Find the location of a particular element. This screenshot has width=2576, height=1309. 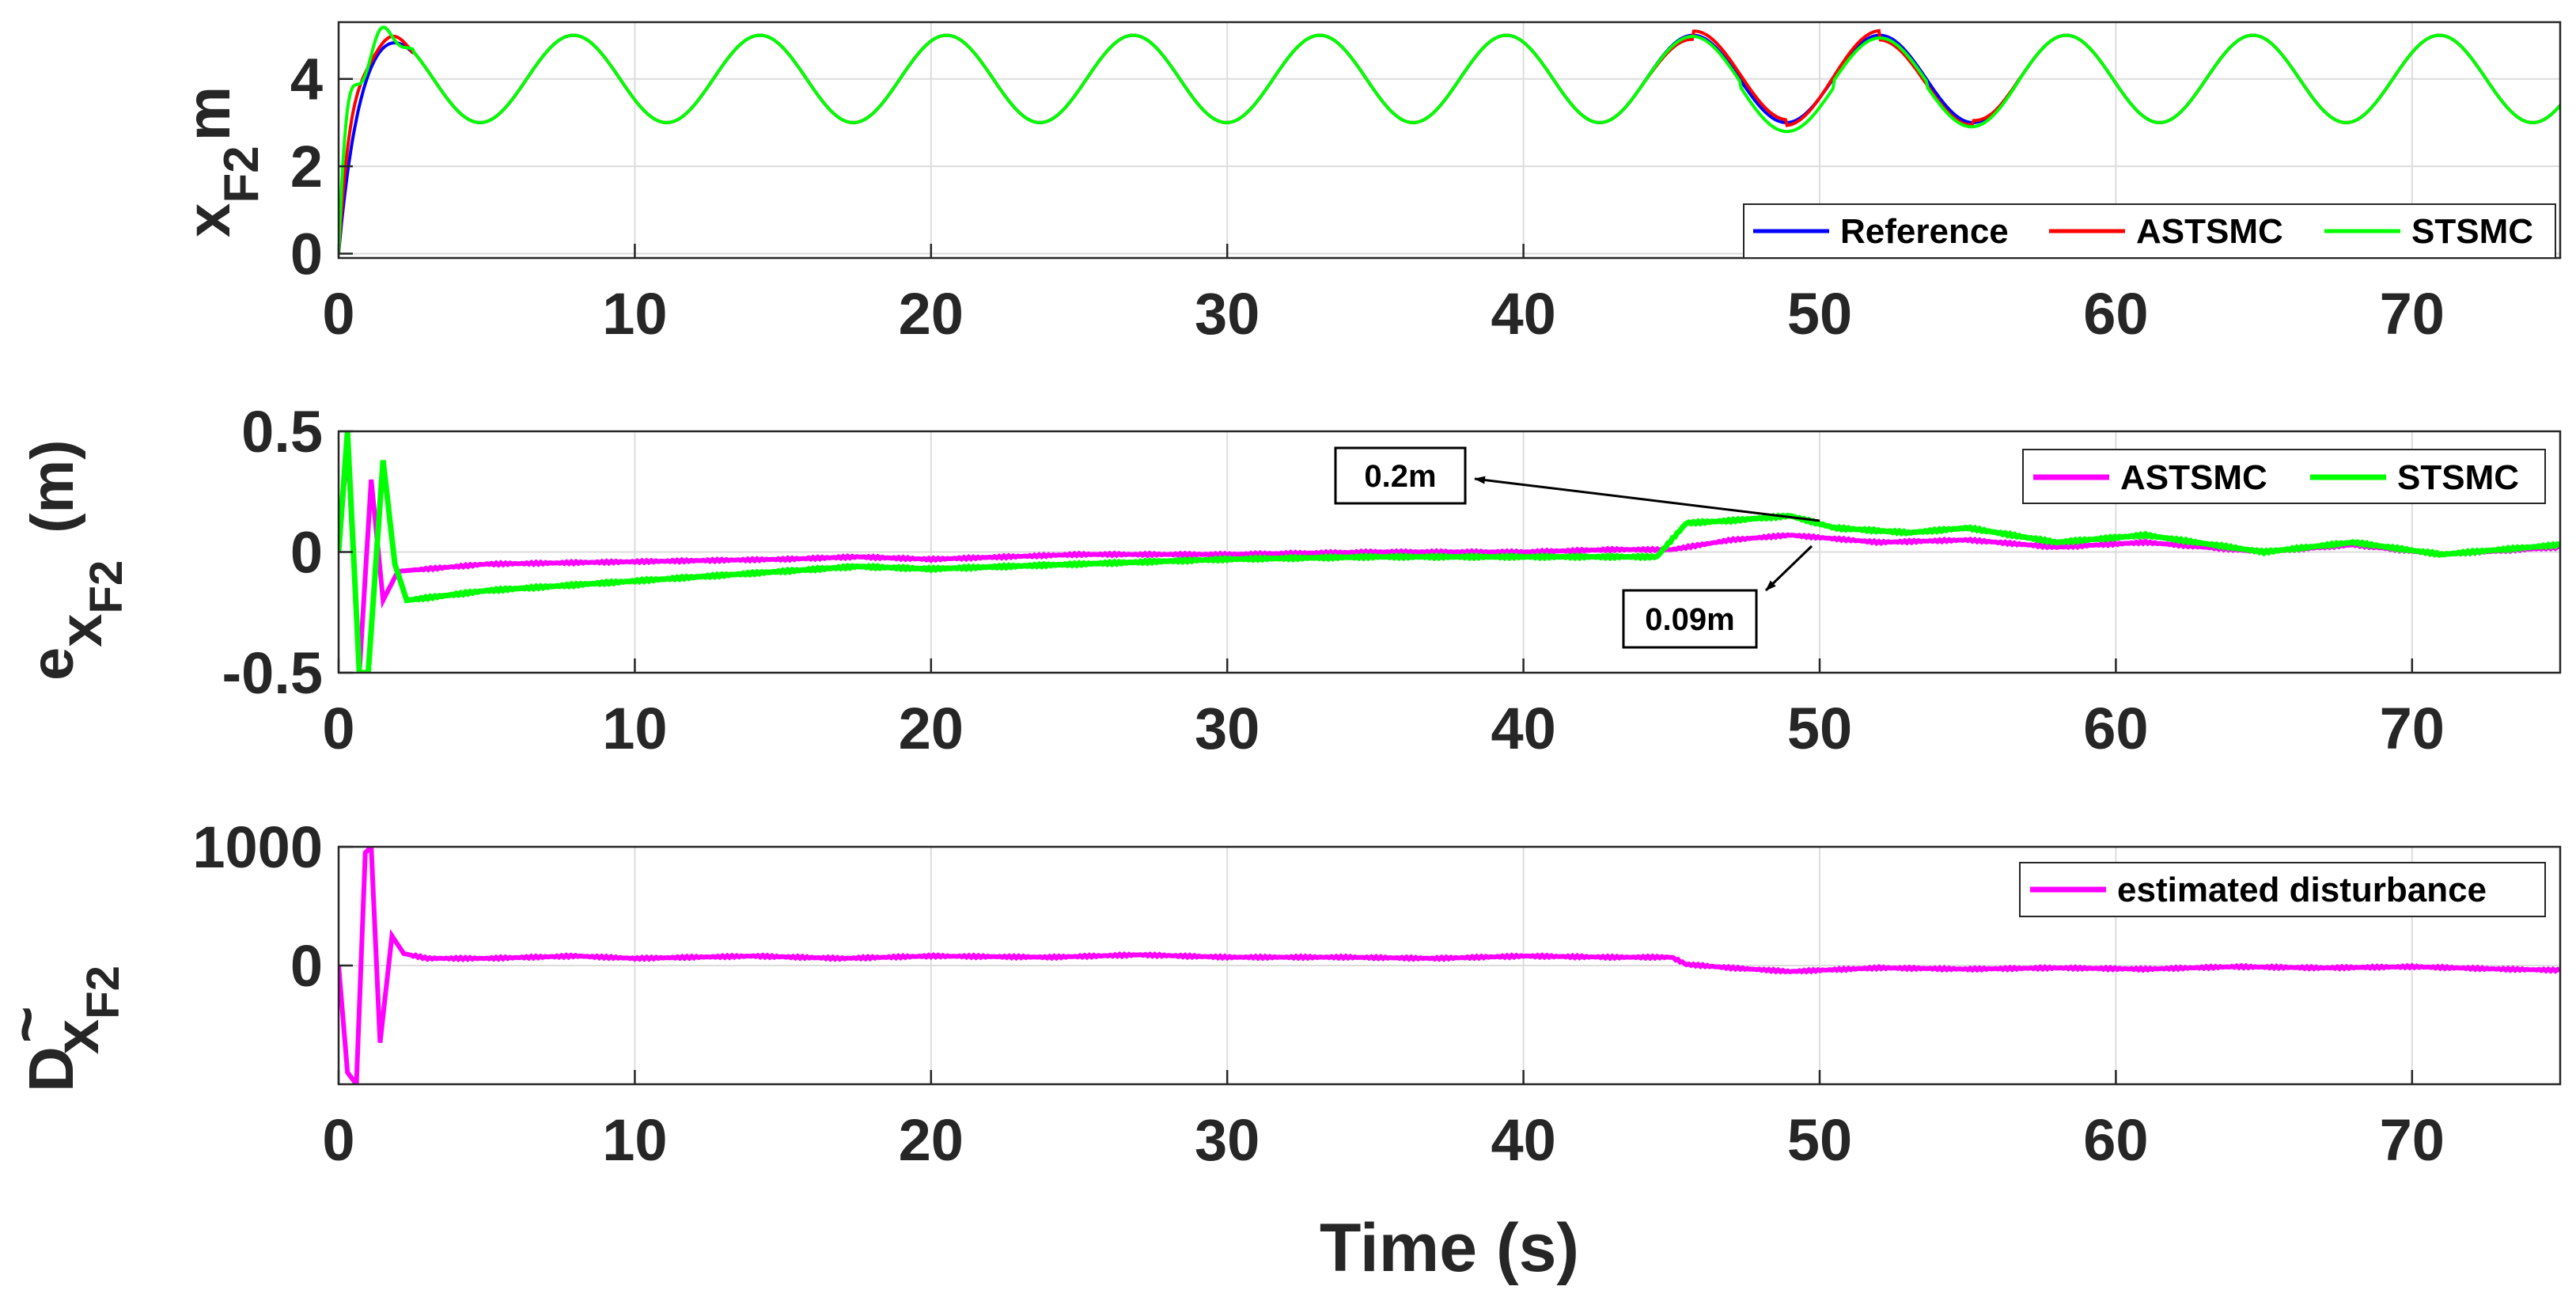

annotation-label: 0.09m is located at coordinates (1689, 619).